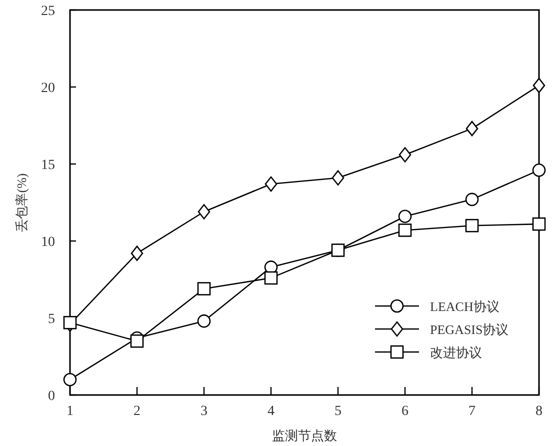 The height and width of the screenshot is (446, 552). Describe the element at coordinates (204, 411) in the screenshot. I see `x-tick-label: 3` at that location.